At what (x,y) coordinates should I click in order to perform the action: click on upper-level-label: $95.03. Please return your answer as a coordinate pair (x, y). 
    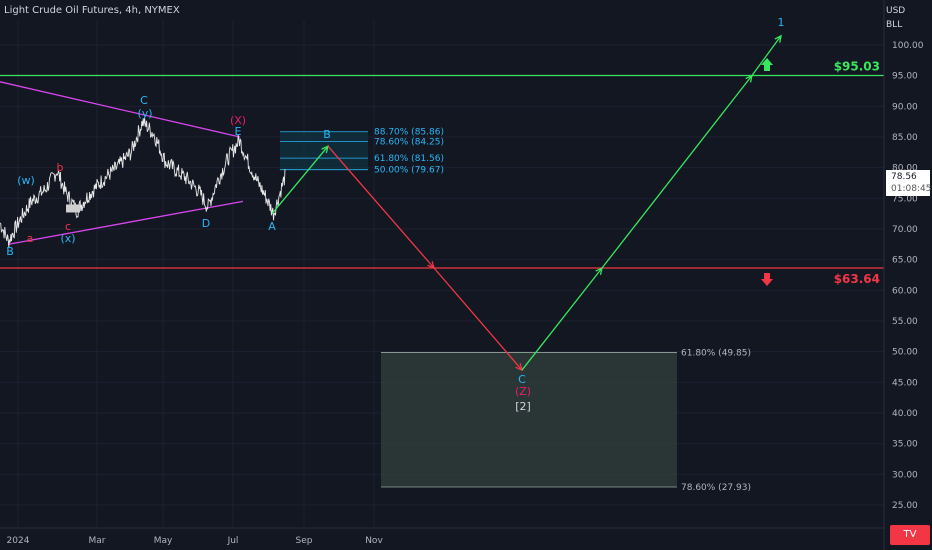
    Looking at the image, I should click on (857, 66).